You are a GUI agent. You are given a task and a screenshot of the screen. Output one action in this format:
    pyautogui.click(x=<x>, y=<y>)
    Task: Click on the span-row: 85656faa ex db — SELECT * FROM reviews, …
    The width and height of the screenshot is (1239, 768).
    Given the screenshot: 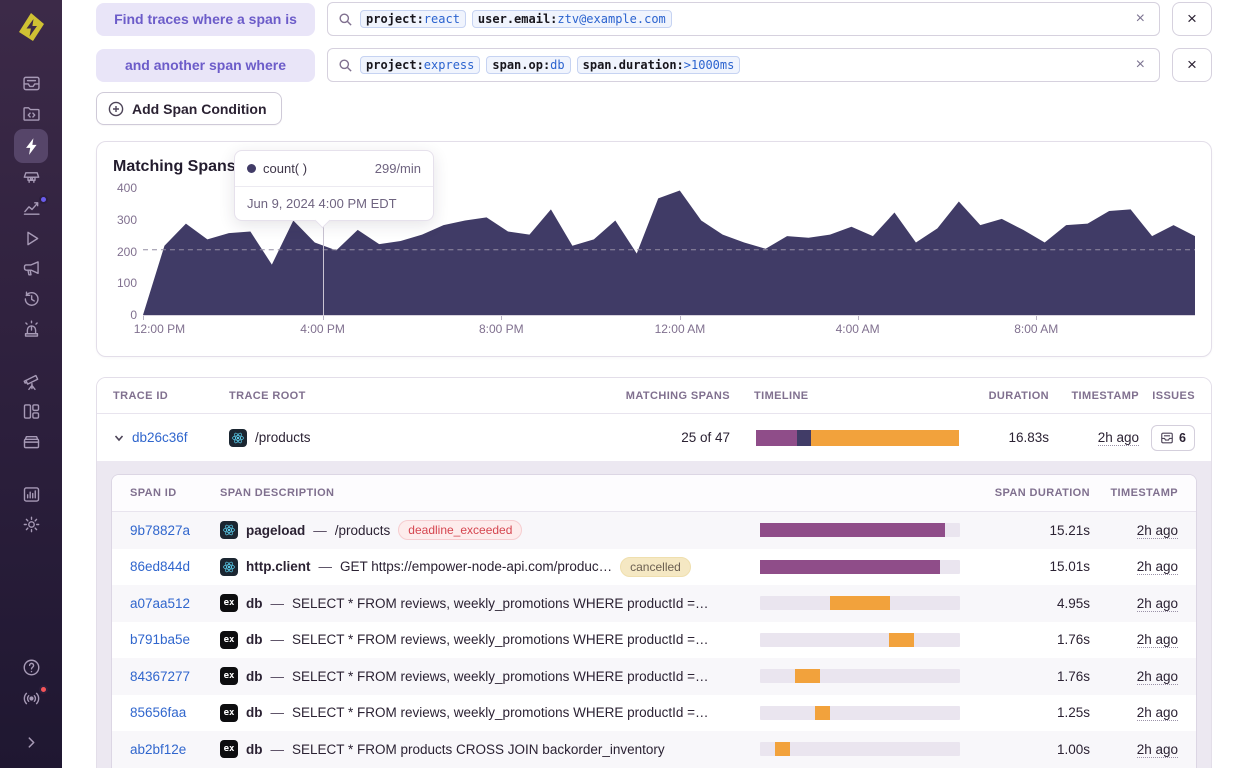 What is the action you would take?
    pyautogui.click(x=654, y=712)
    